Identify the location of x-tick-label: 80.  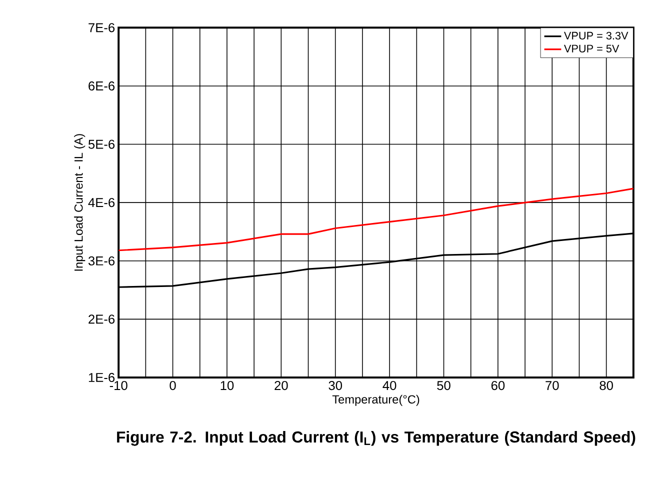
(606, 385).